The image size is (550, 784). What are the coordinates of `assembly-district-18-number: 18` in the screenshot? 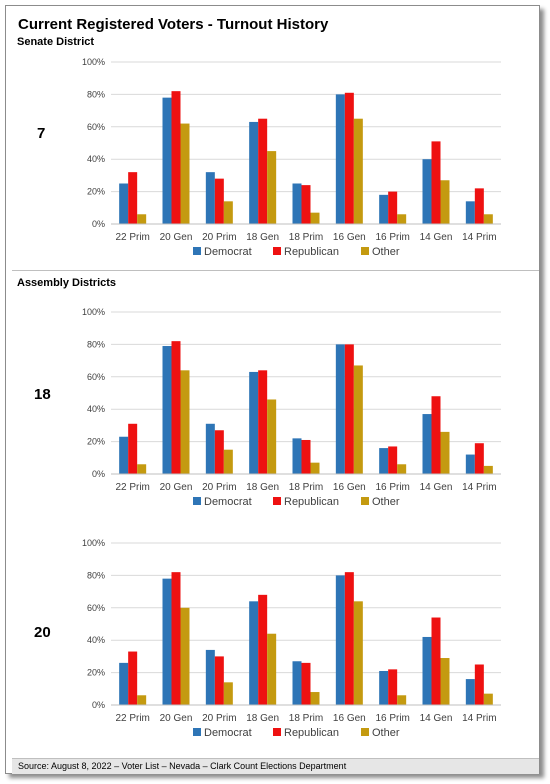 It's located at (42, 394).